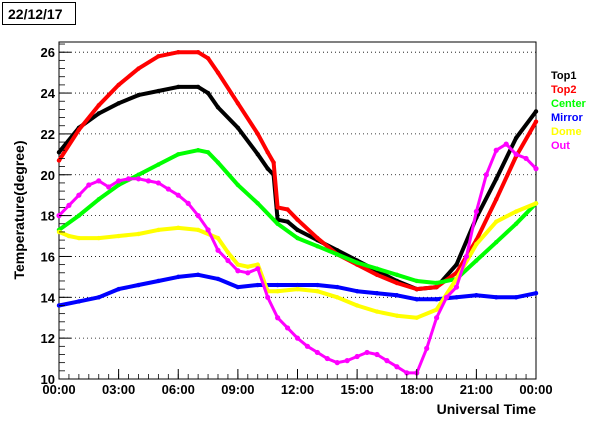  I want to click on x-tick-label: 15:00, so click(357, 389).